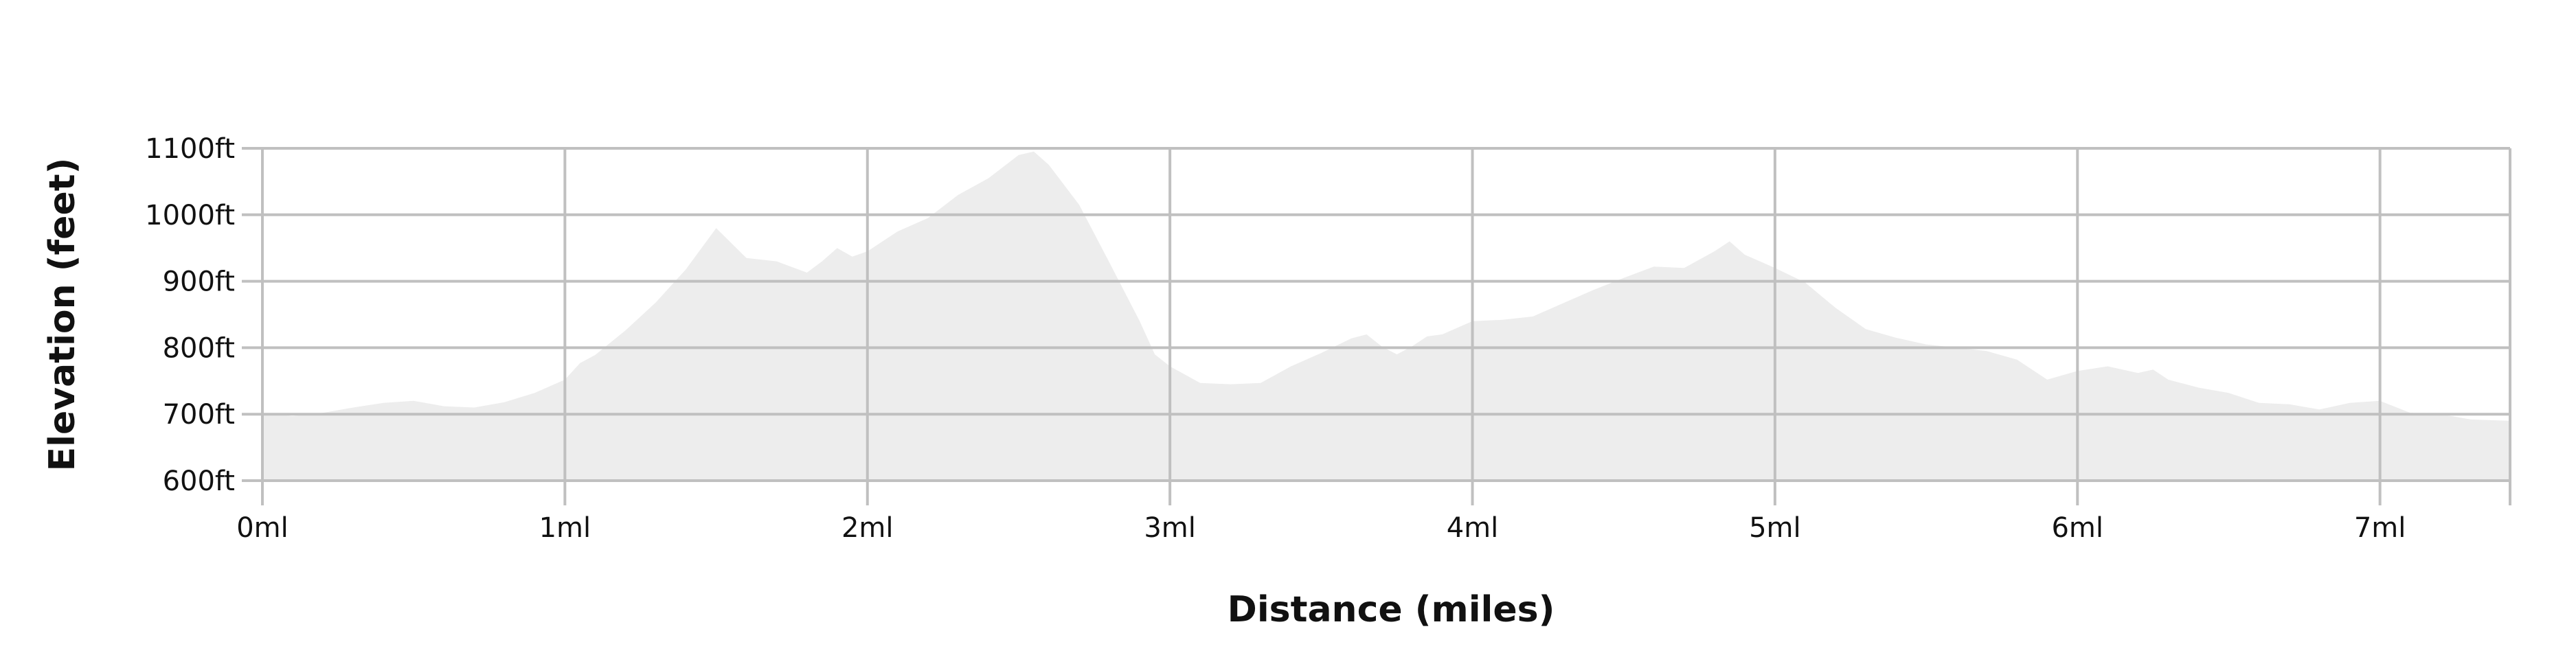 This screenshot has height=653, width=2576. Describe the element at coordinates (190, 149) in the screenshot. I see `y-tick-label: 1100ft` at that location.